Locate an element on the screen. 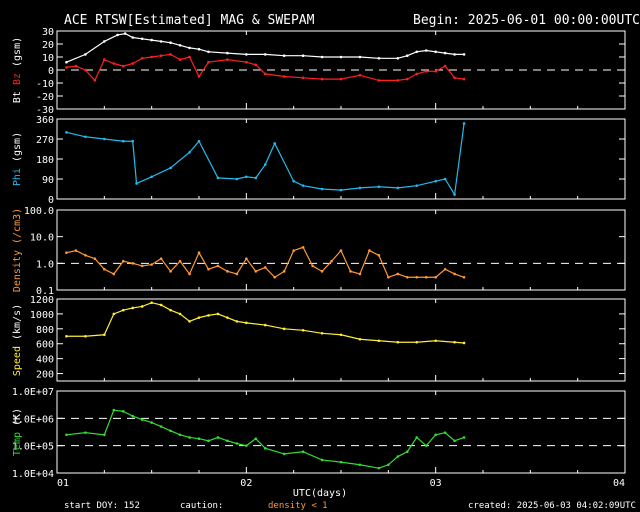  y-axis-label: Phi (gsm) is located at coordinates (17, 159).